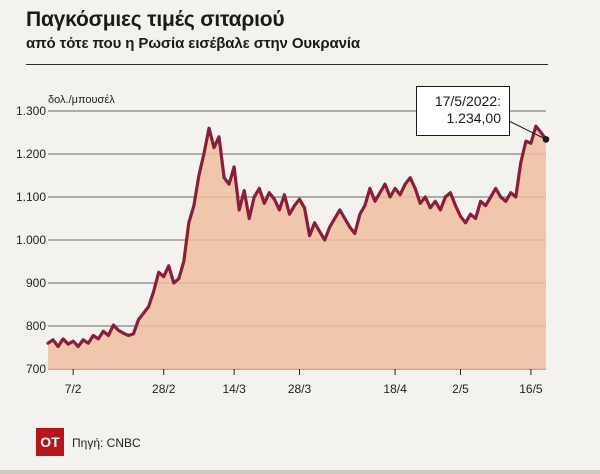  What do you see at coordinates (300, 472) in the screenshot?
I see `bottom-divider` at bounding box center [300, 472].